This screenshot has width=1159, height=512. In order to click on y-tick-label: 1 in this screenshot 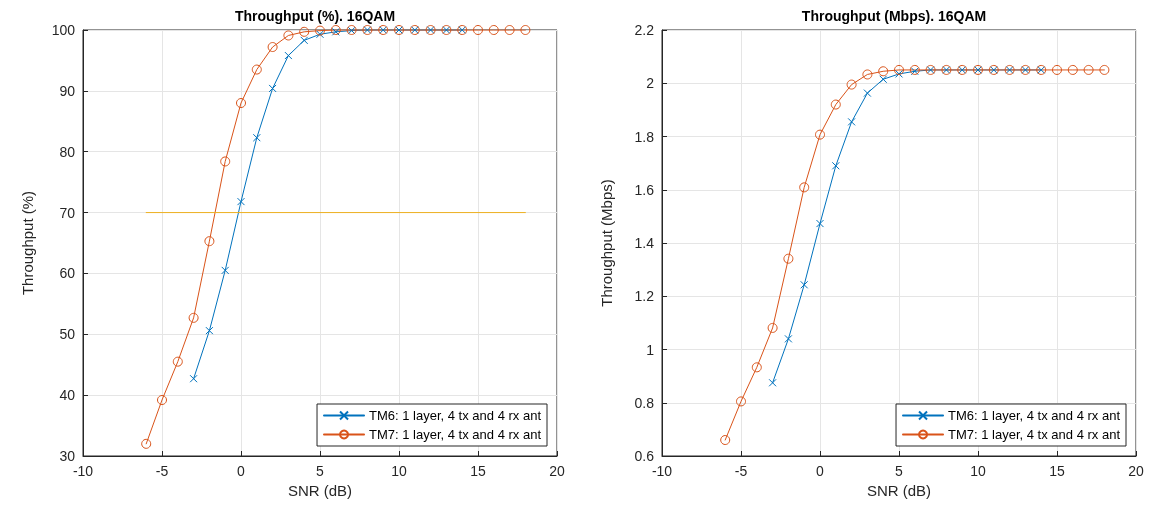, I will do `click(650, 349)`.